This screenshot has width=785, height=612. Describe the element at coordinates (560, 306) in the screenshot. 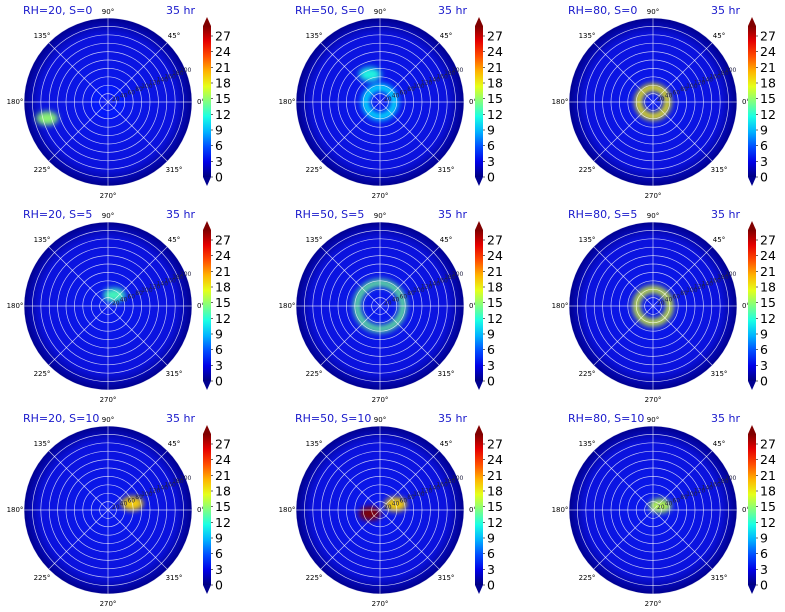

I see `angle-tick-label: 180°` at that location.